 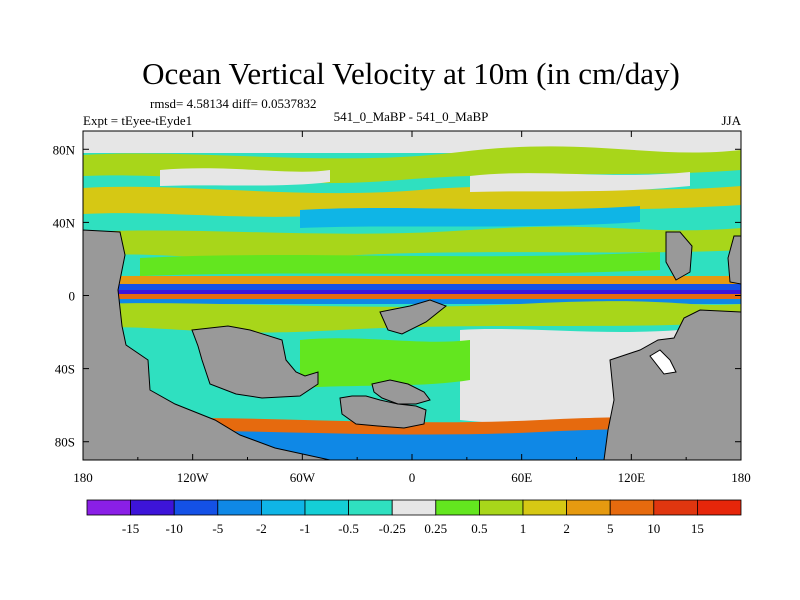 I want to click on land-americas, so click(x=207, y=344).